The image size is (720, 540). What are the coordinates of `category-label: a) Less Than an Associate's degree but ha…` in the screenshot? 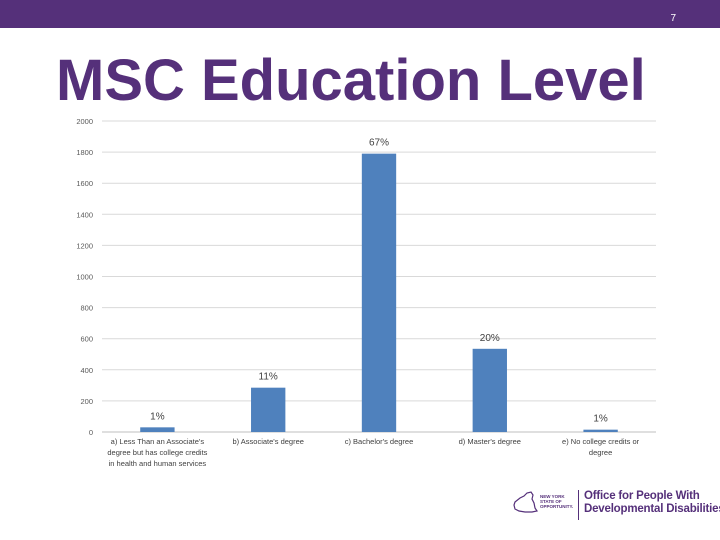 It's located at (157, 452).